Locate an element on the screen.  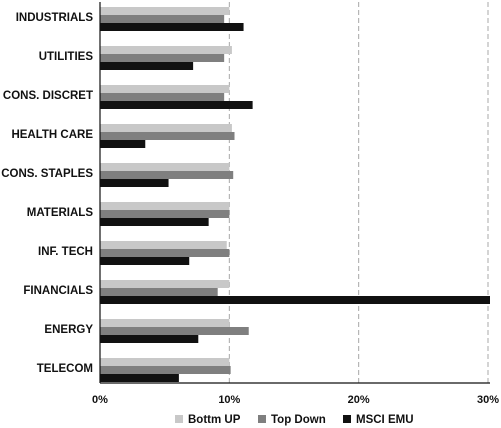
category-label: CONS. DISCRET is located at coordinates (48, 96).